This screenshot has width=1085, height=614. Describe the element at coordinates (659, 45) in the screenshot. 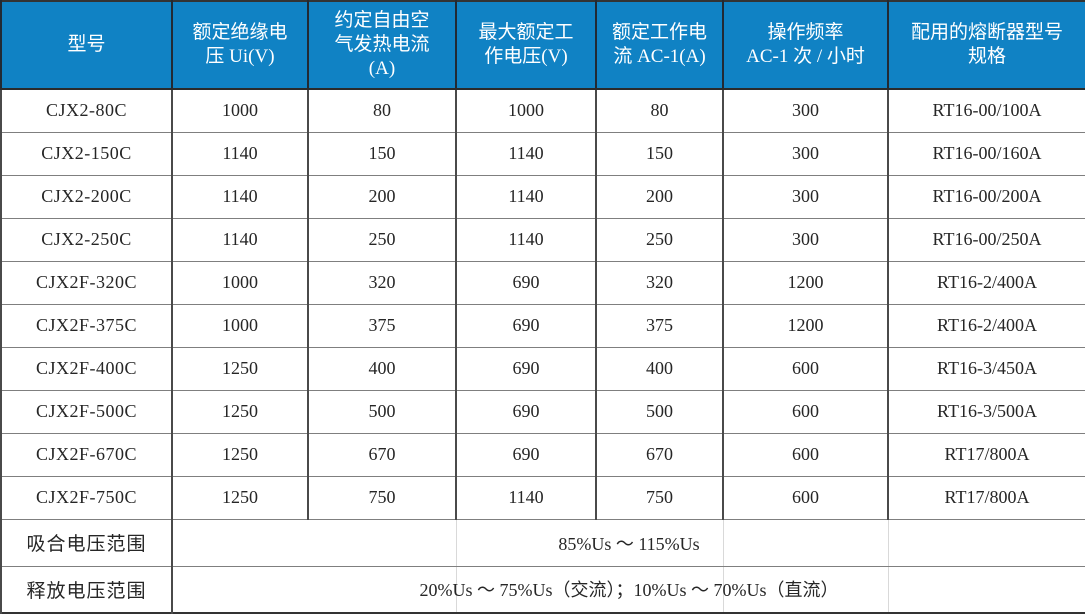

I see `column-header-rated-working-current-ac1: 额定工作电 流 AC-1(A)` at that location.